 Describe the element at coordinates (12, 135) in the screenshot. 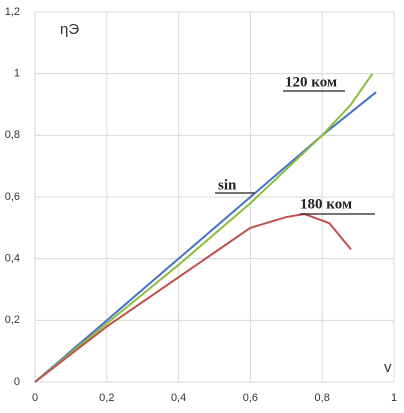

I see `y-tick-label: 0,8` at that location.